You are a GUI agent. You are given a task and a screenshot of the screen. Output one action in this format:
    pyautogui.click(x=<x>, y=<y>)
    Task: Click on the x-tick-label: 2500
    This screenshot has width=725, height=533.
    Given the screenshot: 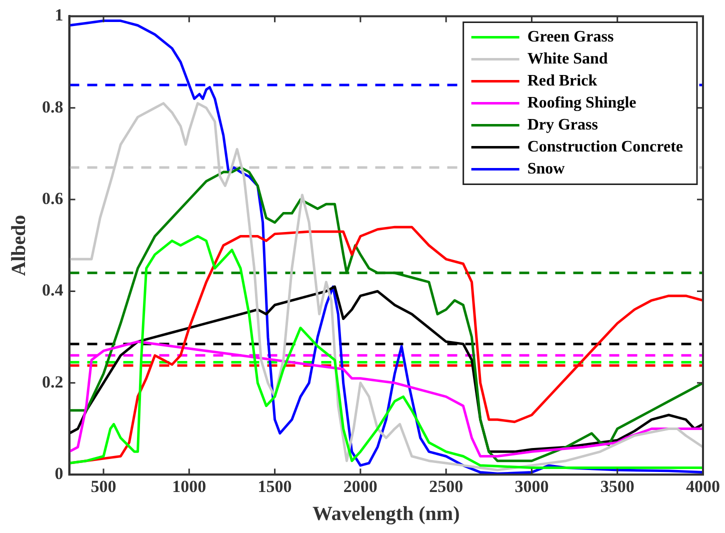 What is the action you would take?
    pyautogui.click(x=446, y=486)
    